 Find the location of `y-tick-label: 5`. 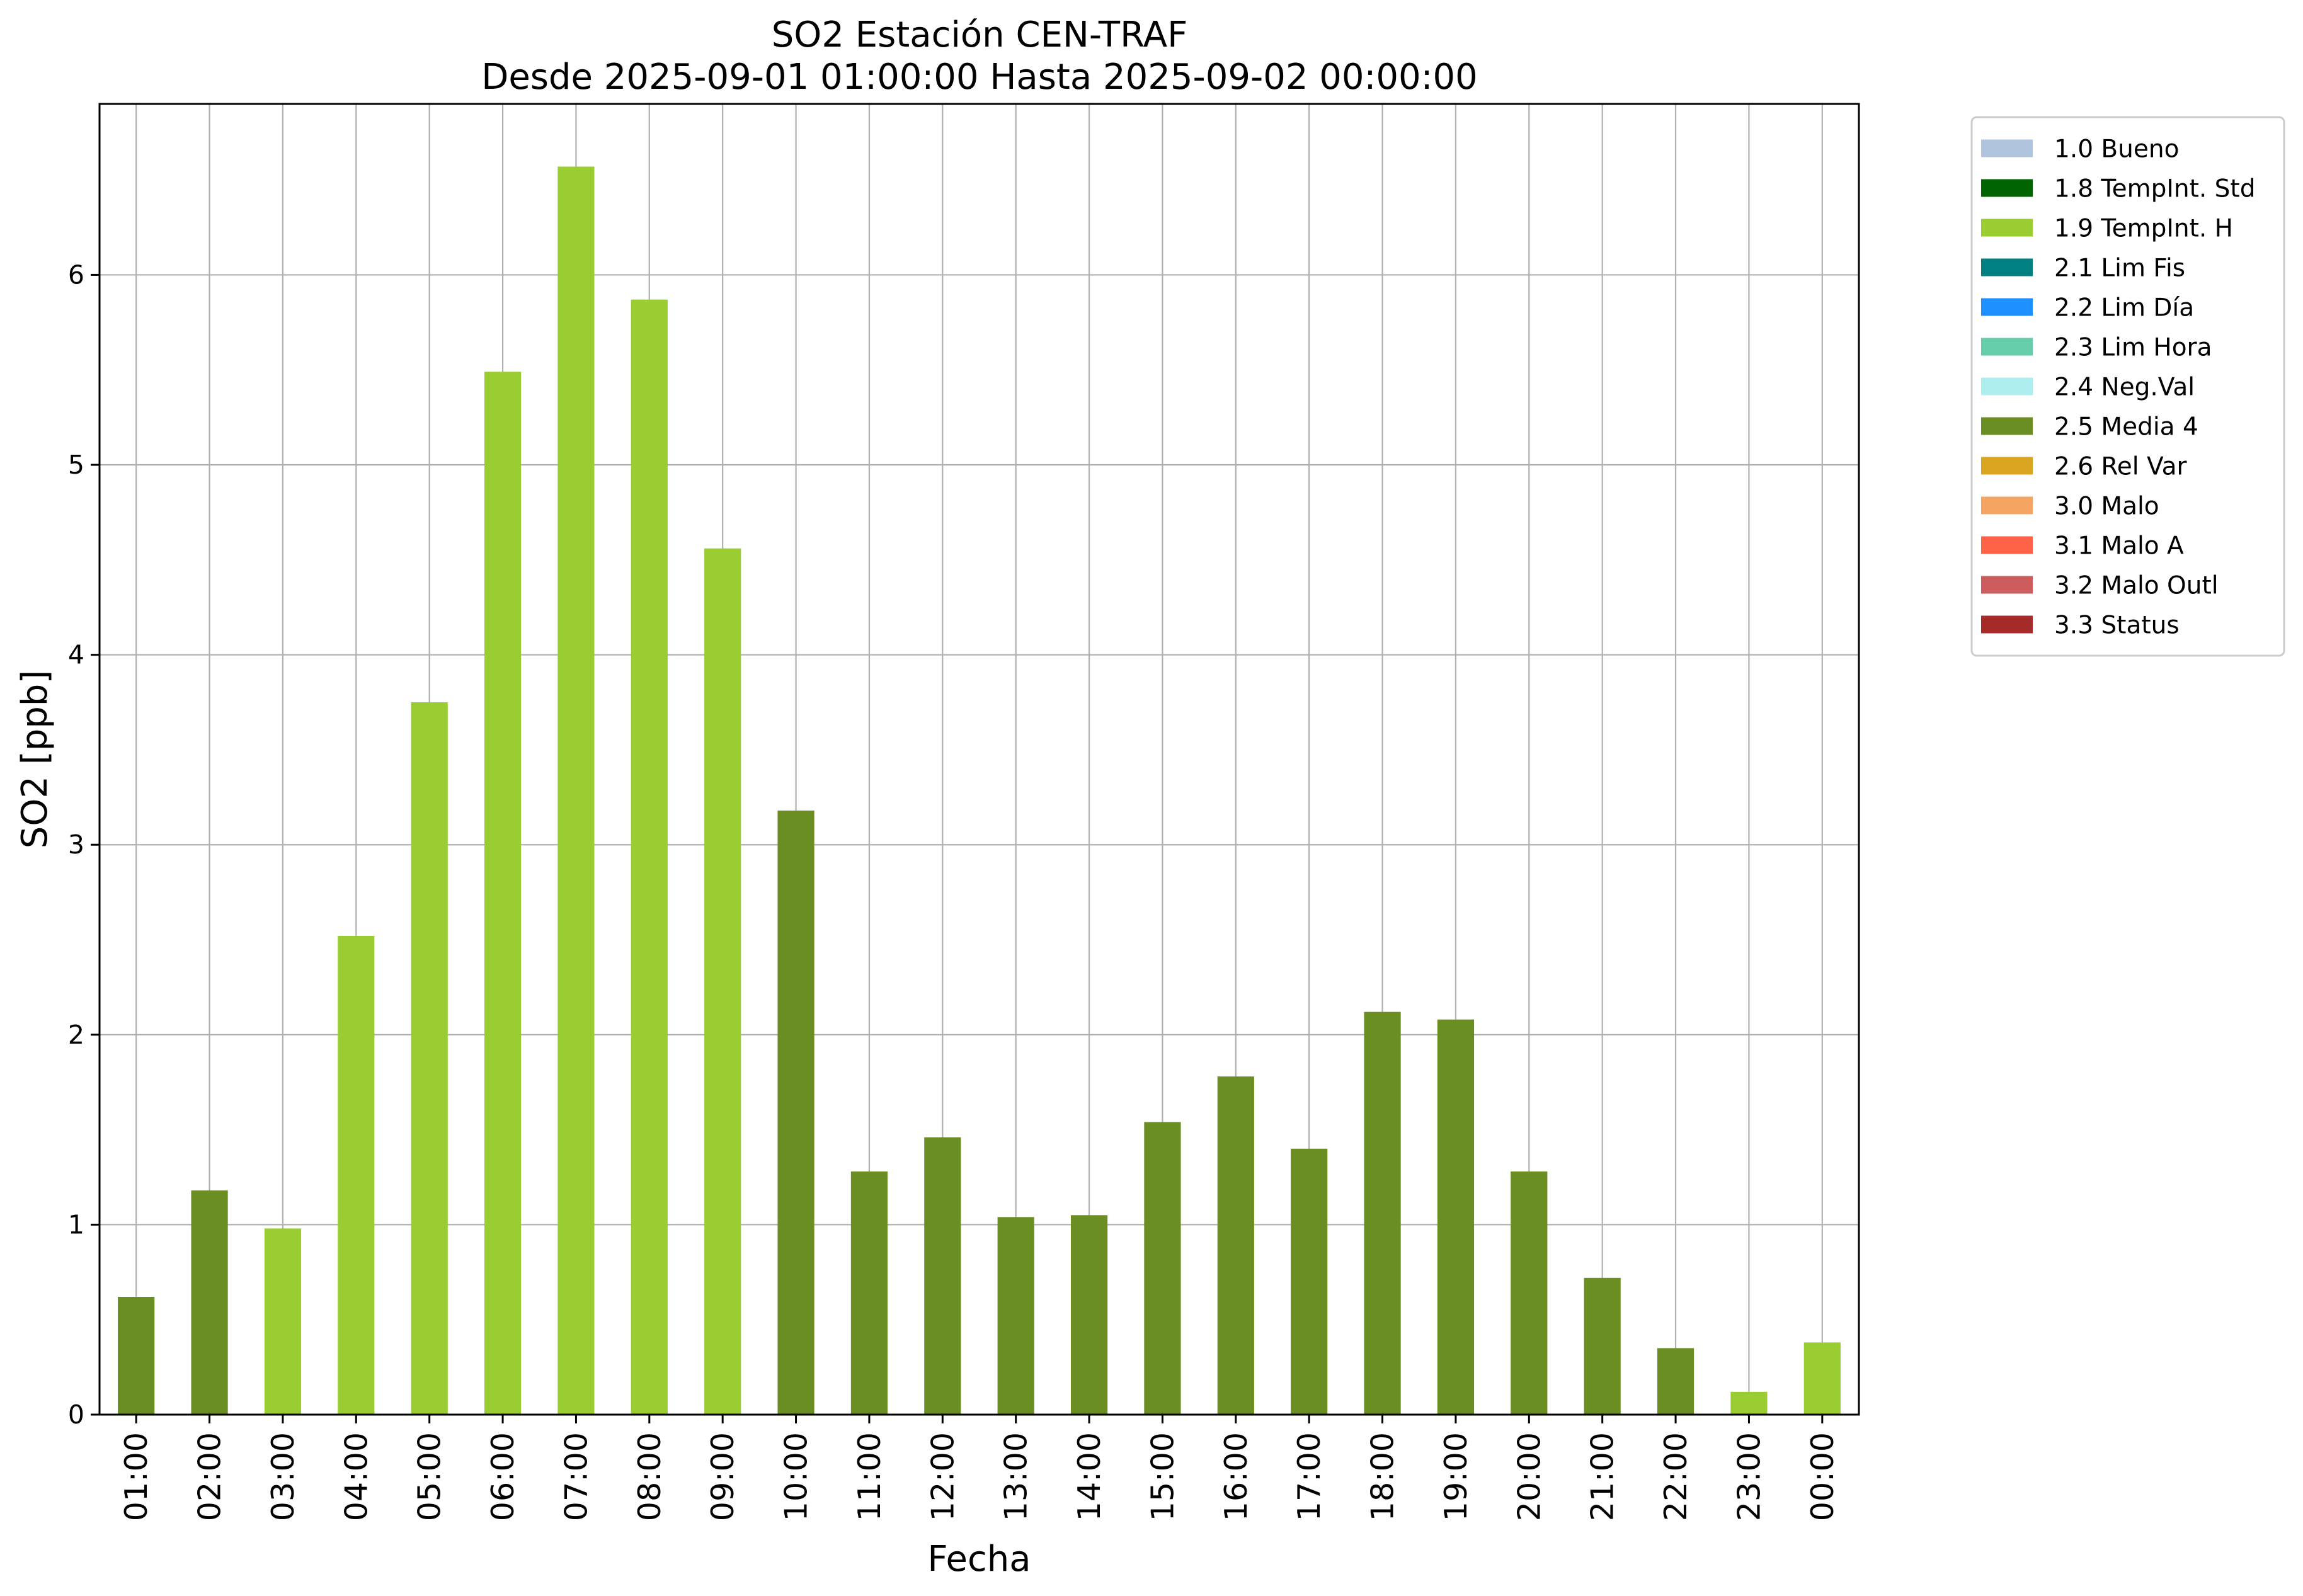

y-tick-label: 5 is located at coordinates (76, 465).